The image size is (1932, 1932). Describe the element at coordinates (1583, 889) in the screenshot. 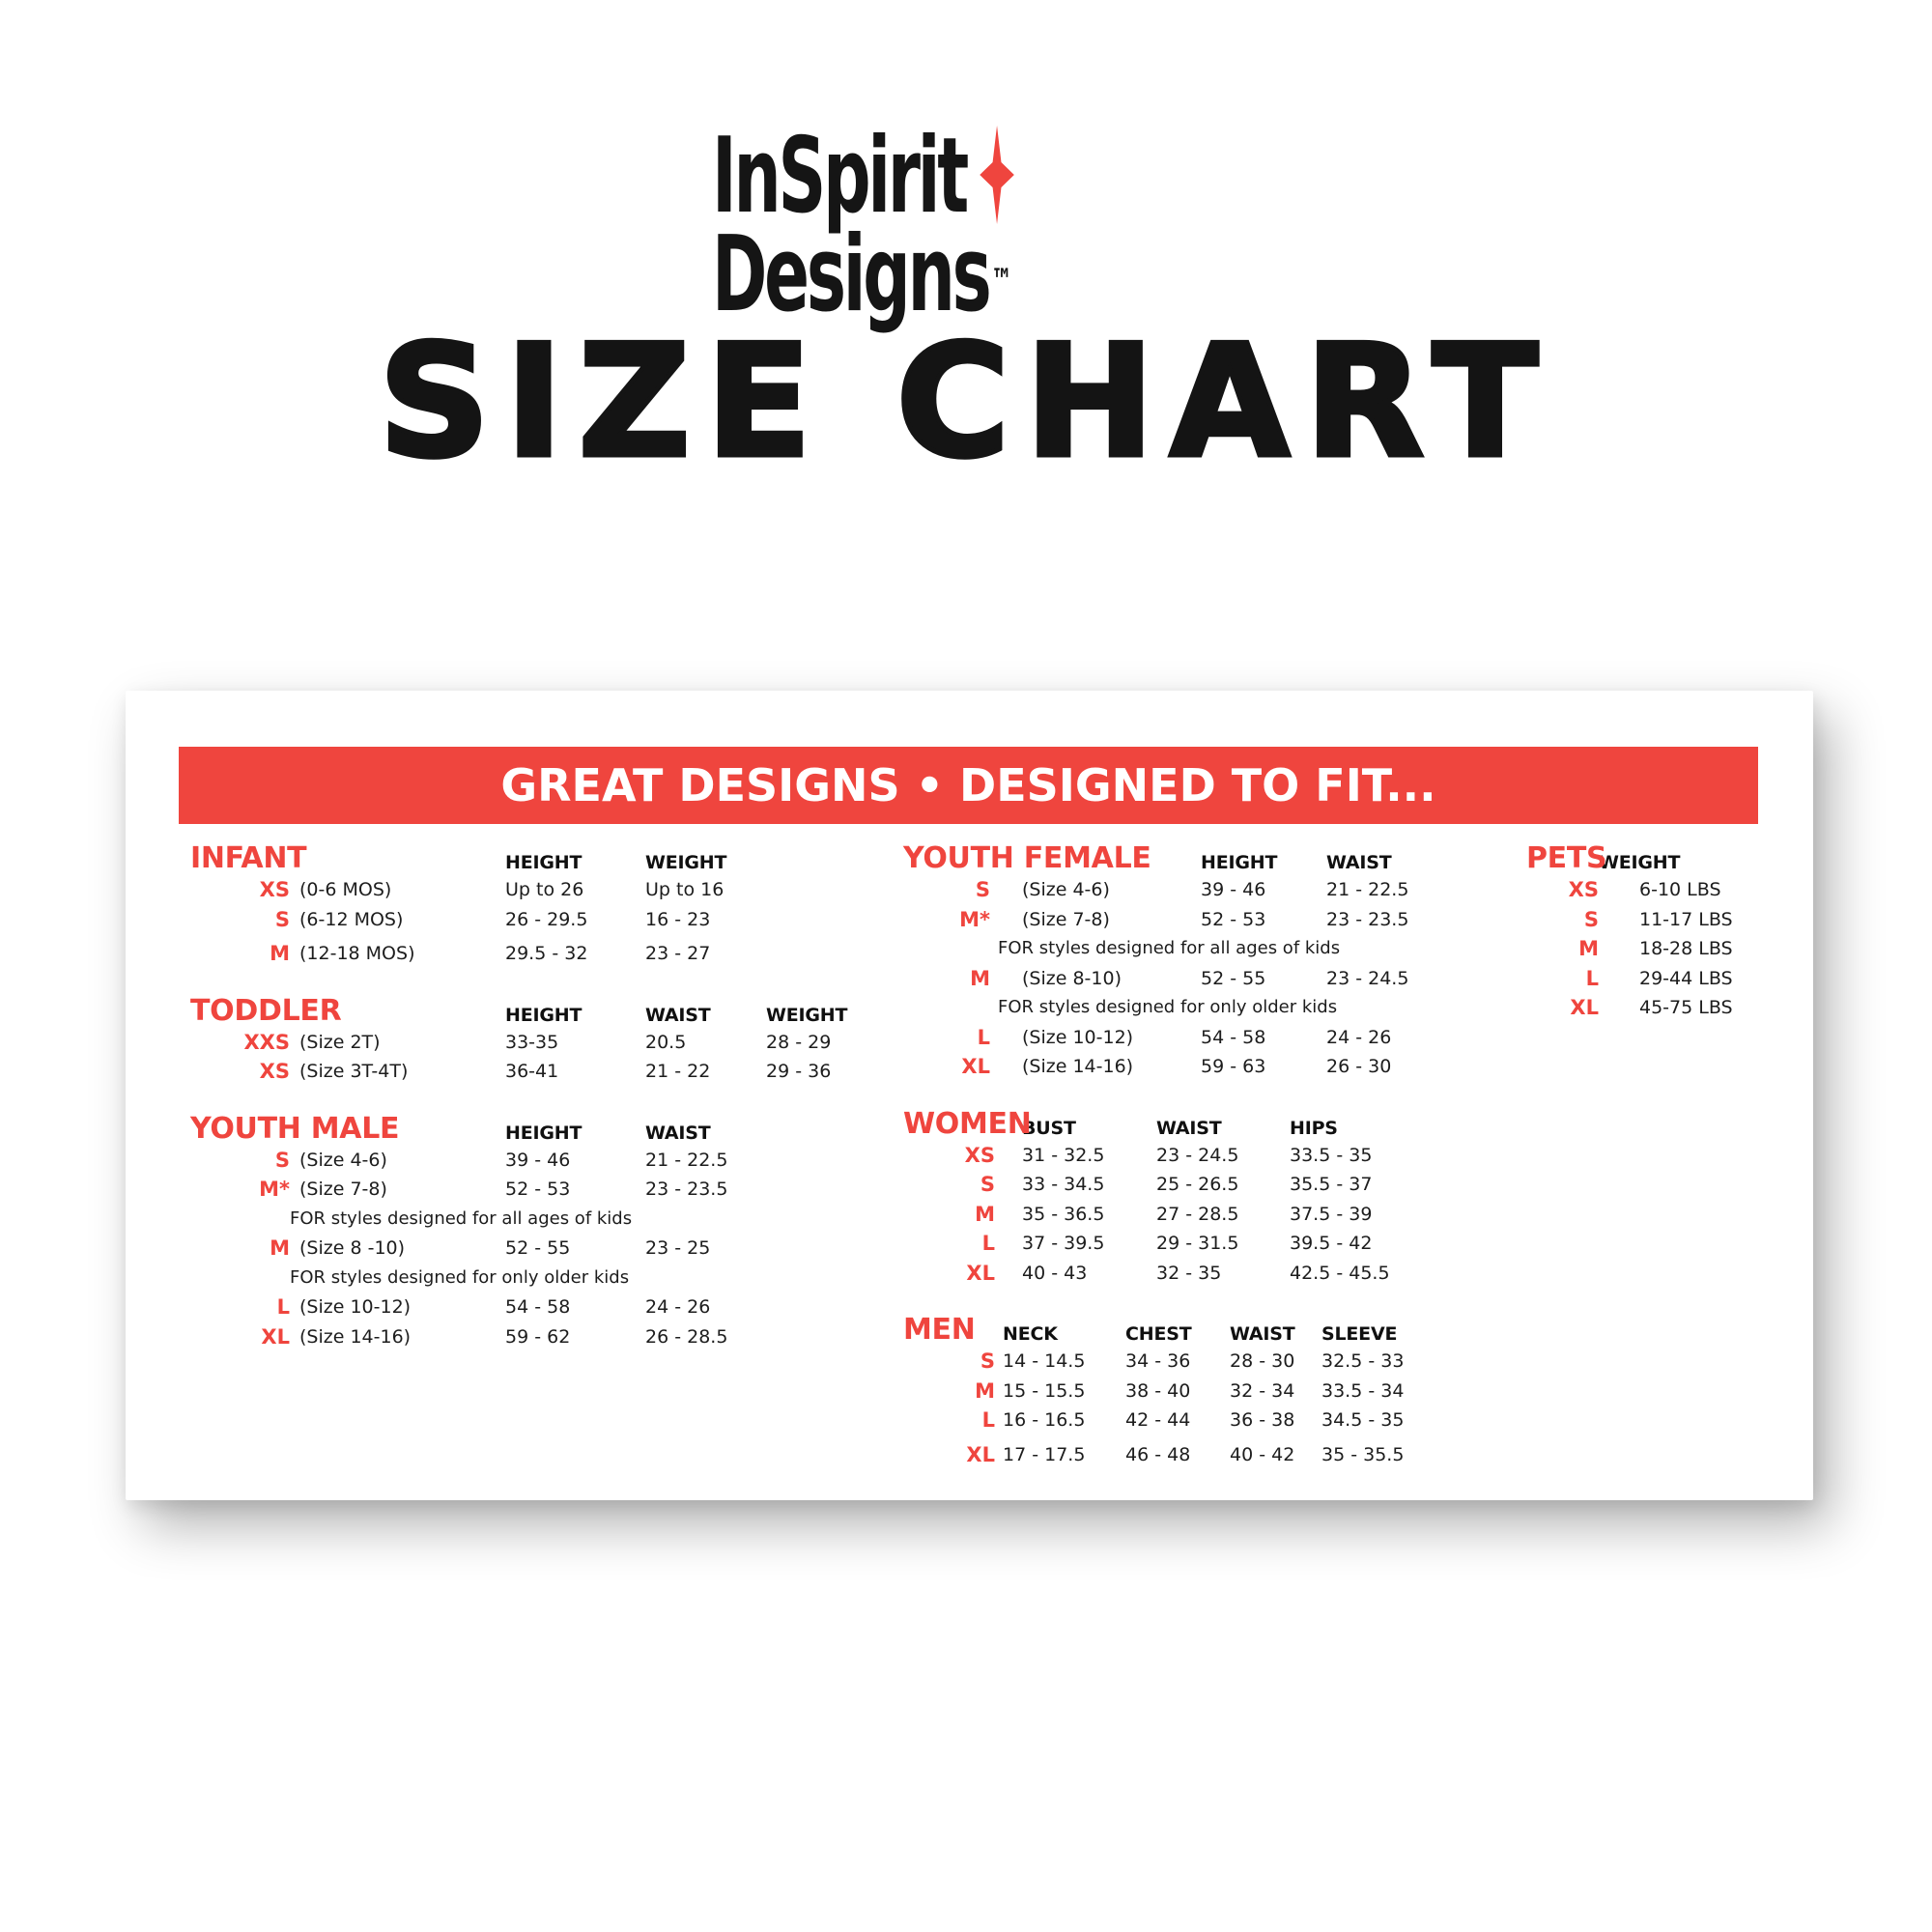

I see `size-label: XS` at that location.